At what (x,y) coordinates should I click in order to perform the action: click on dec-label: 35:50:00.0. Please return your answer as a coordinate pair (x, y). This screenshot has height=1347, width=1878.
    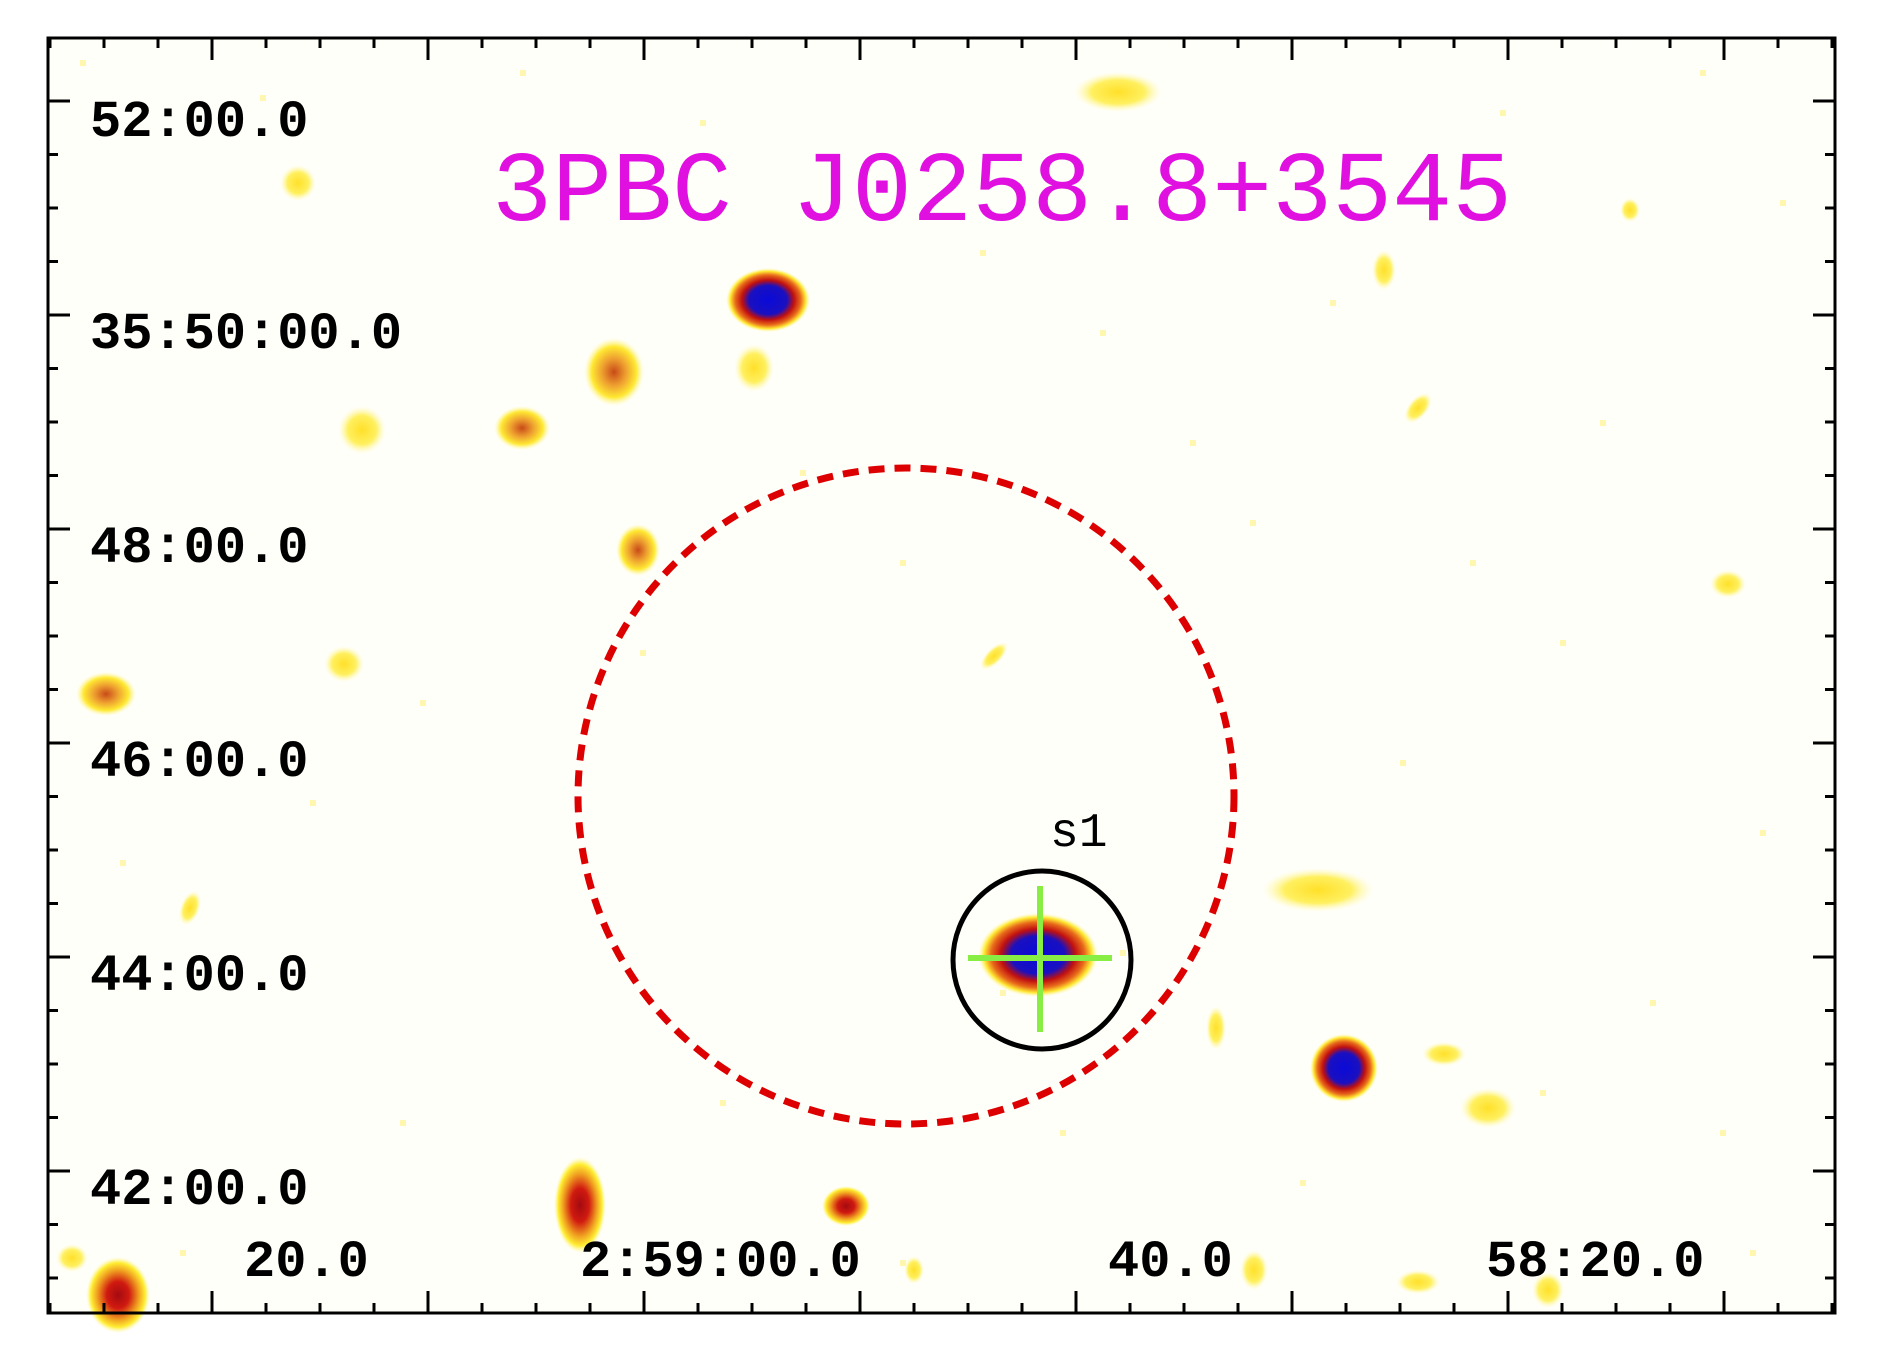
    Looking at the image, I should click on (246, 334).